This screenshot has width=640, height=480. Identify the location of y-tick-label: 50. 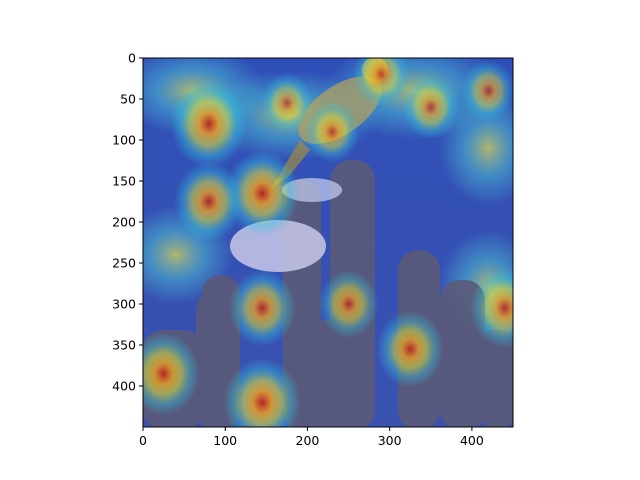
(128, 99).